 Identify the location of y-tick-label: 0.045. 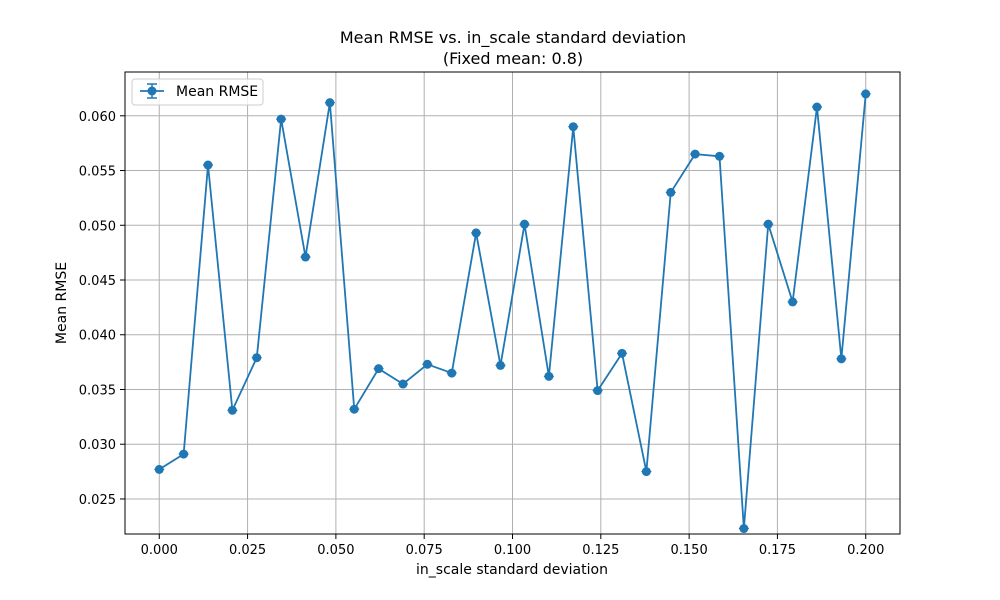
(97, 281).